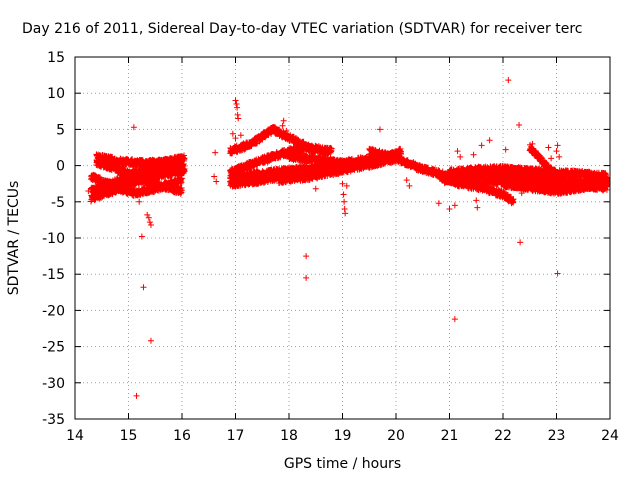  What do you see at coordinates (289, 436) in the screenshot?
I see `x-tick-label: 18` at bounding box center [289, 436].